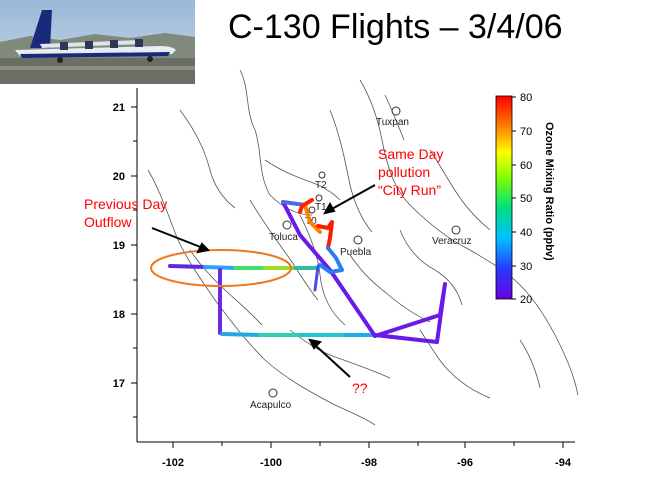 This screenshot has height=500, width=667. Describe the element at coordinates (119, 108) in the screenshot. I see `y-tick-label: 21` at that location.